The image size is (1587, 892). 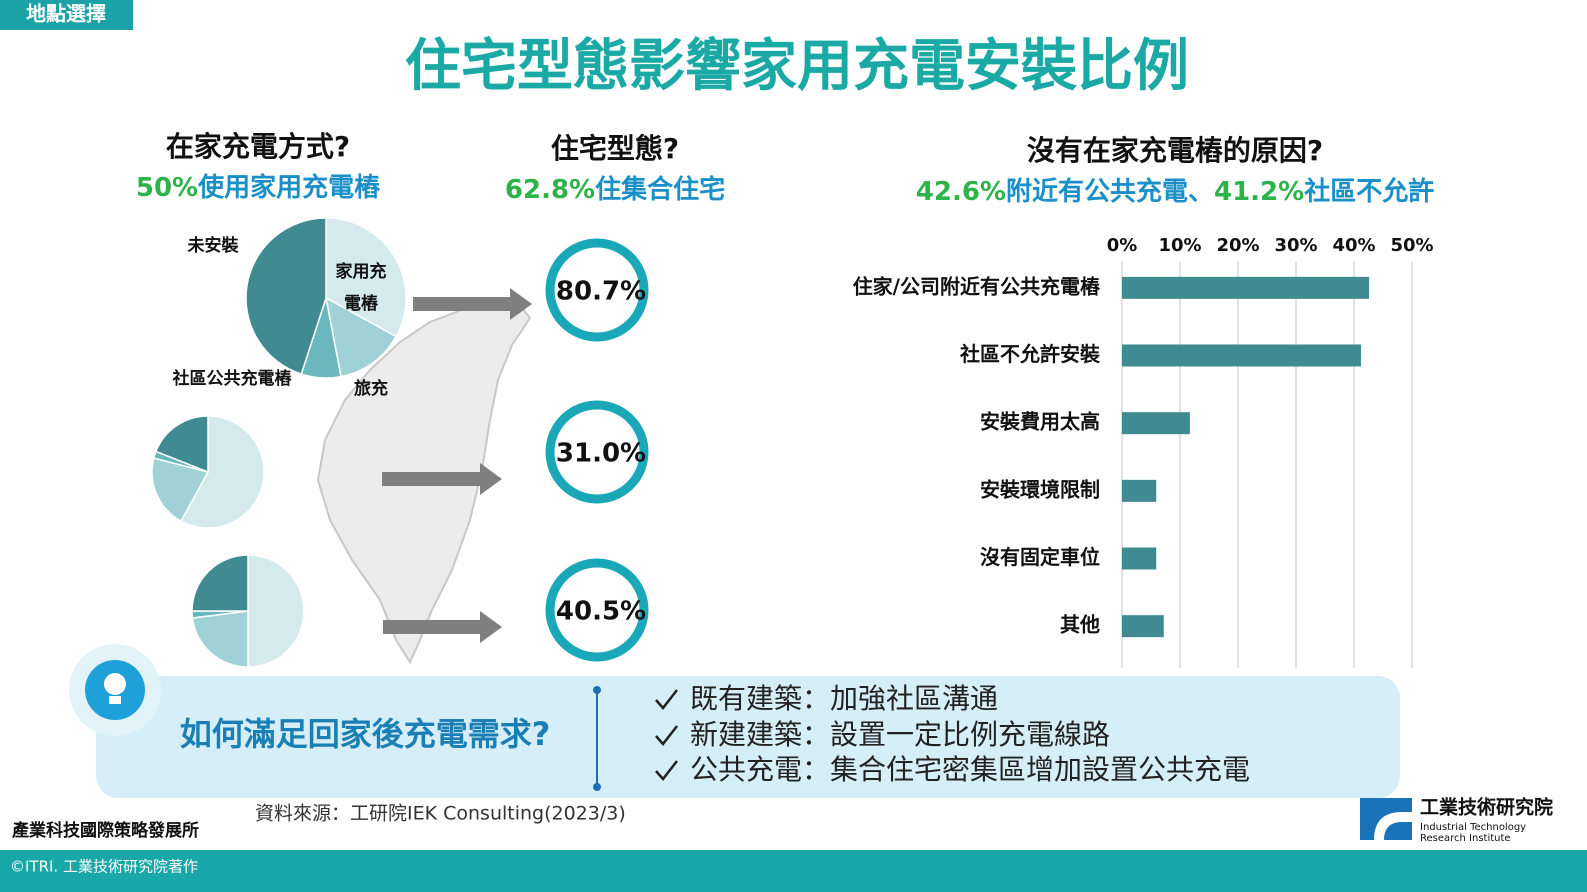 I want to click on logo-english: Industrial Technology, so click(x=1473, y=827).